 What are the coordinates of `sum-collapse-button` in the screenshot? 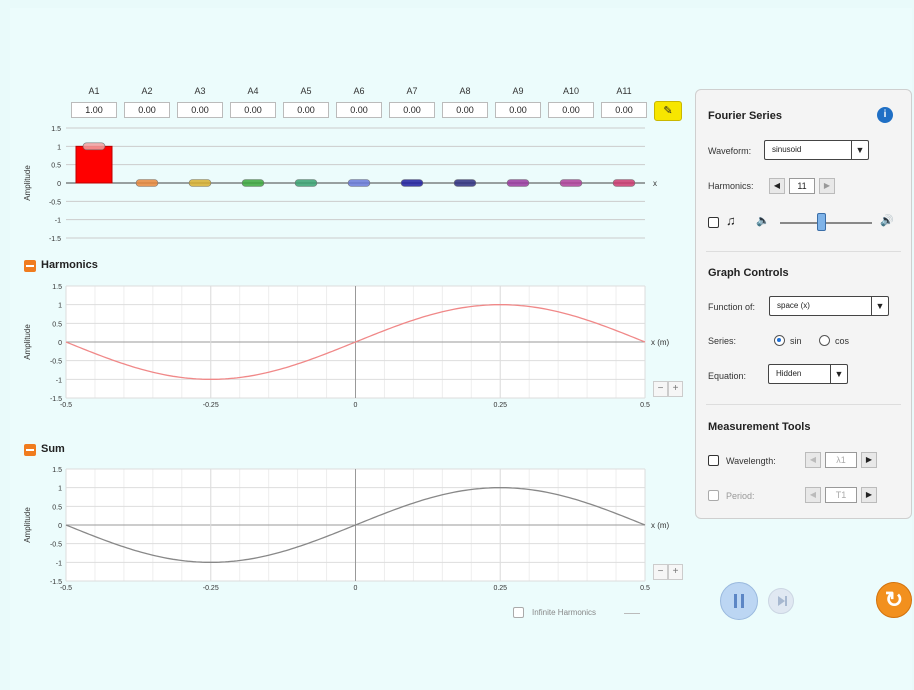 It's located at (30, 450).